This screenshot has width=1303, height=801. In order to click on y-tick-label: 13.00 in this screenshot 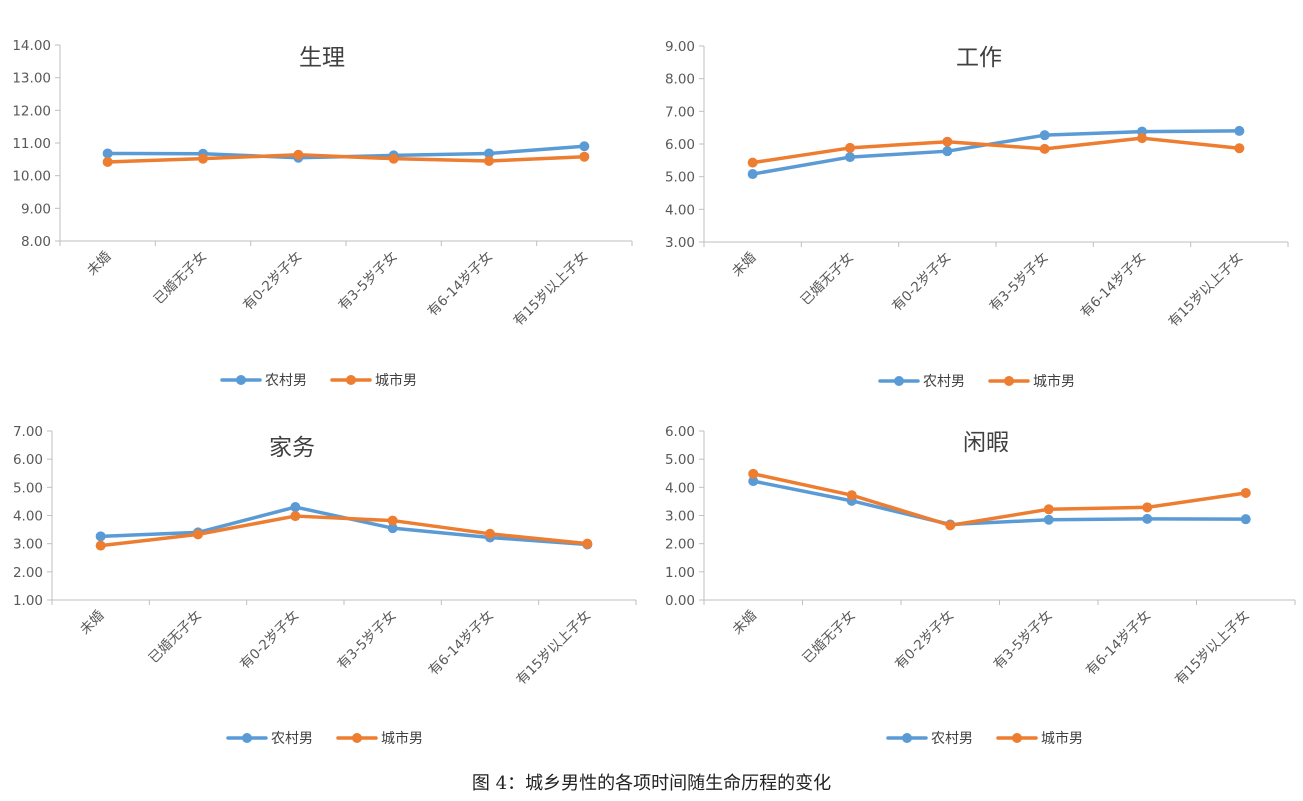, I will do `click(31, 79)`.